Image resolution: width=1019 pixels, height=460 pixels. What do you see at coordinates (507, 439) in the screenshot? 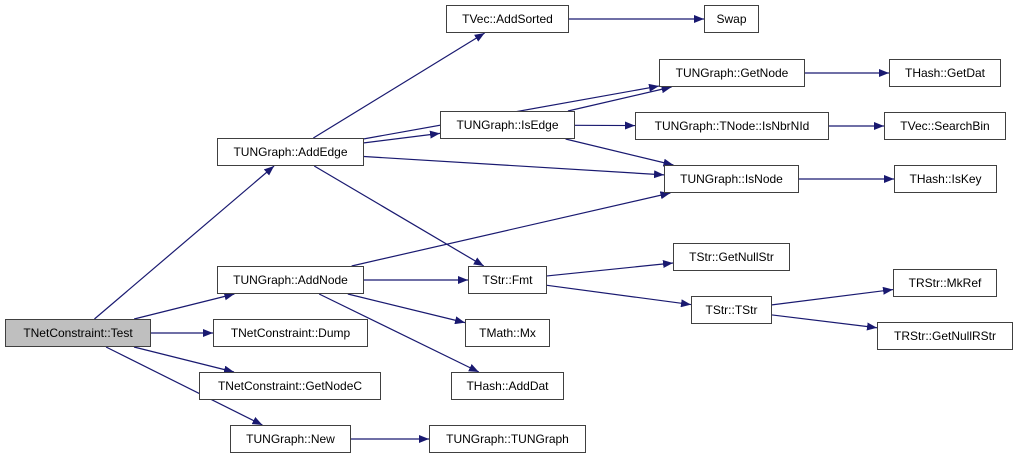
I see `node-tungraph: TUNGraph::TUNGraph` at bounding box center [507, 439].